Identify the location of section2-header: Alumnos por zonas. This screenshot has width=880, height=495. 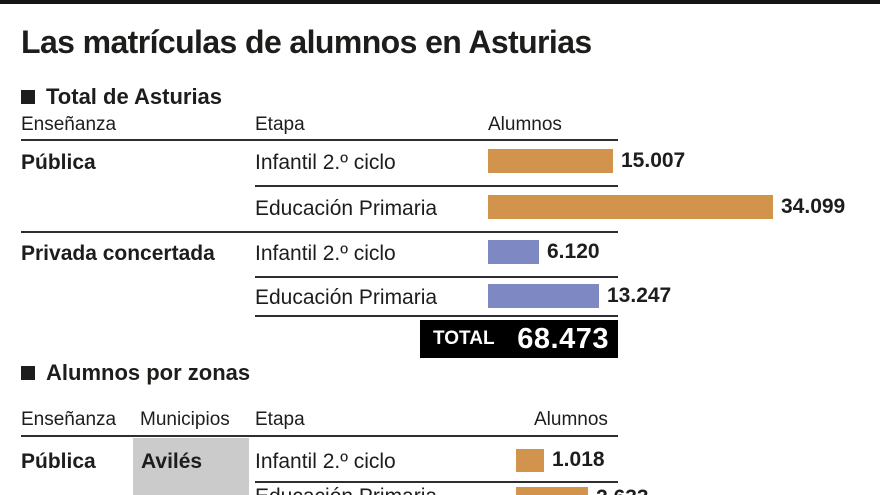
(135, 373).